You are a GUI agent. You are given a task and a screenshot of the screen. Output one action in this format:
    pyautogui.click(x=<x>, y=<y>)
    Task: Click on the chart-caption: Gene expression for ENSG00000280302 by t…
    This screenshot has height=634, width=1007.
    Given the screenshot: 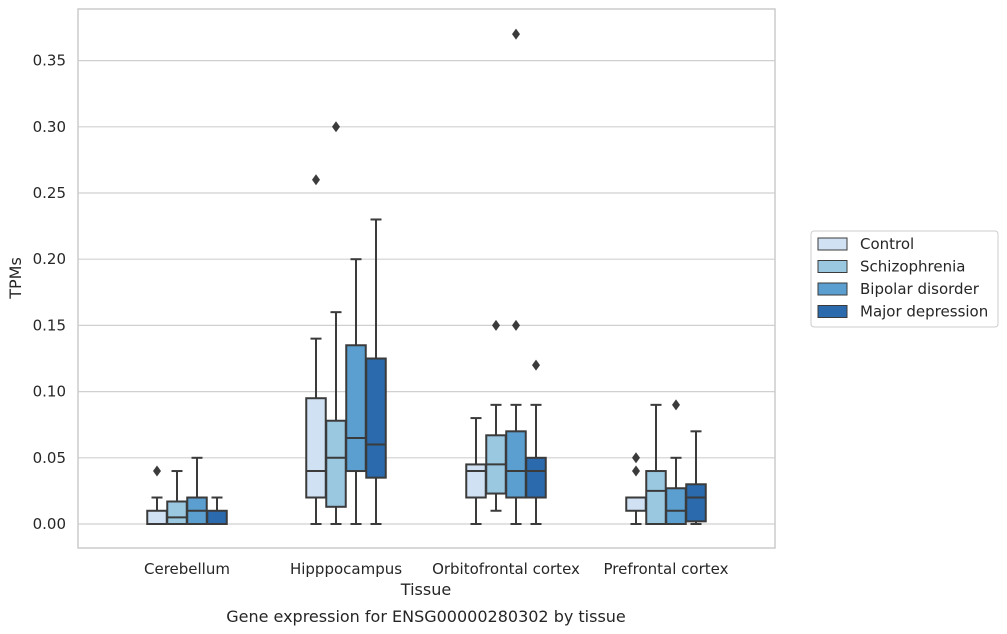 What is the action you would take?
    pyautogui.click(x=426, y=616)
    